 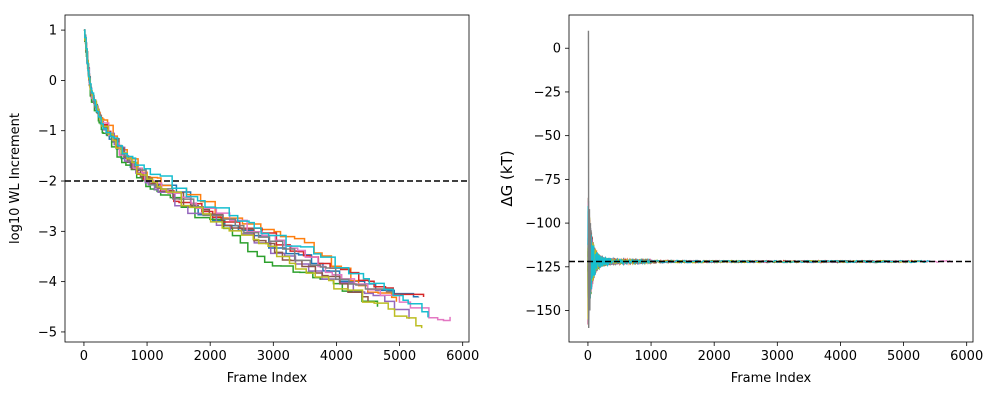 What do you see at coordinates (543, 311) in the screenshot?
I see `y-tick-label: −150` at bounding box center [543, 311].